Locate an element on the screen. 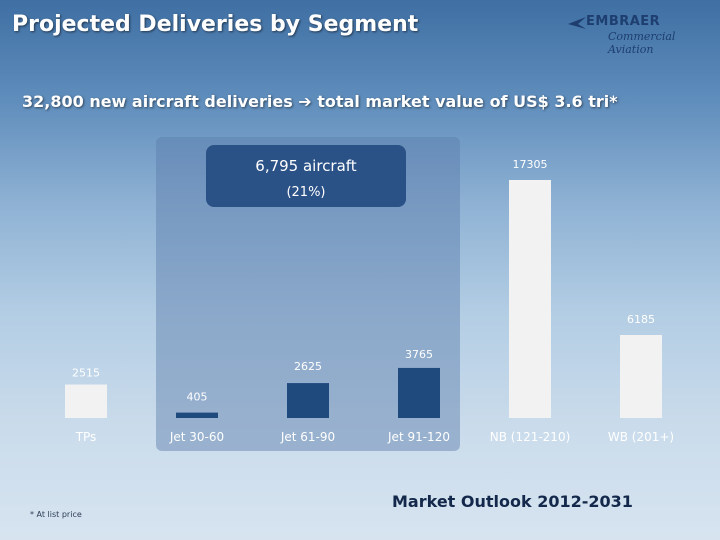 Image resolution: width=720 pixels, height=540 pixels. logo-subtext: Commercial Aviation is located at coordinates (642, 43).